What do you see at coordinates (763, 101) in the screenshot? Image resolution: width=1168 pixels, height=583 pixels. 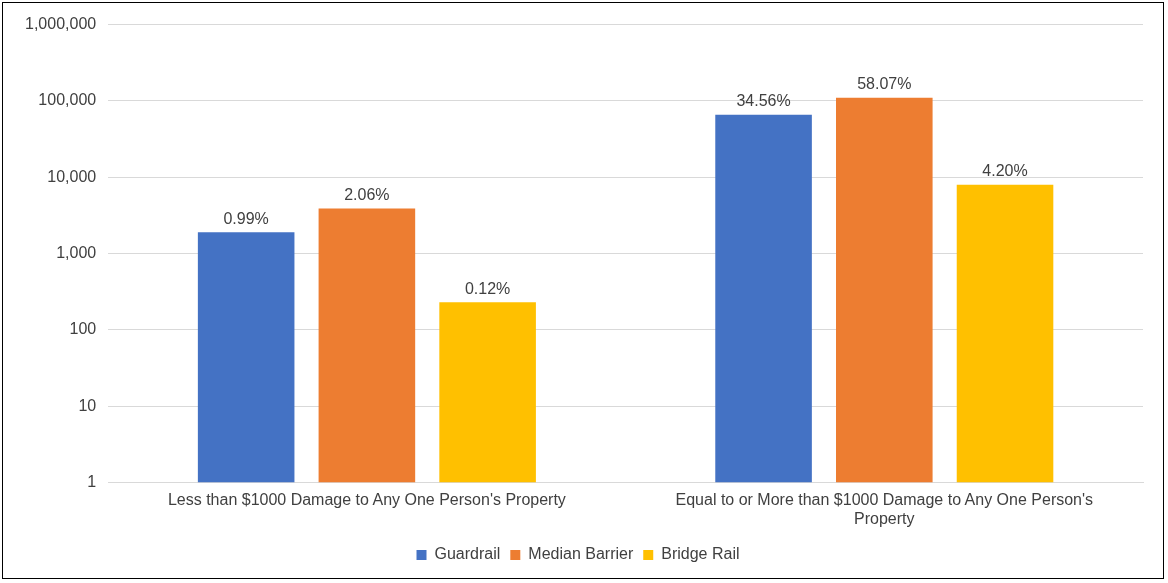 I see `annotation: 34.56%` at bounding box center [763, 101].